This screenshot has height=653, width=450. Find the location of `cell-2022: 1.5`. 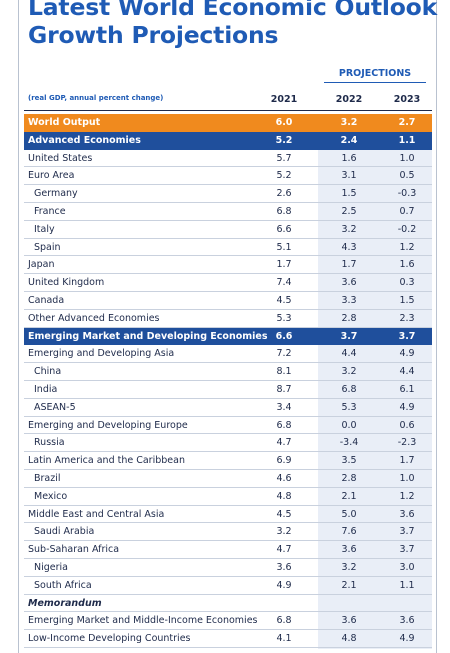

cell-2022: 1.5 is located at coordinates (349, 194).